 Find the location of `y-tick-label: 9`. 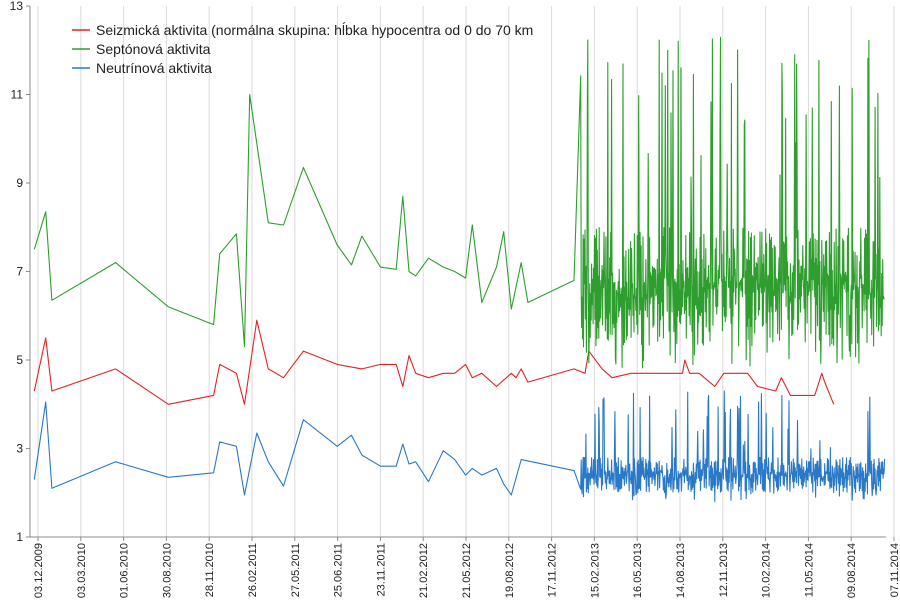

y-tick-label: 9 is located at coordinates (19, 183).